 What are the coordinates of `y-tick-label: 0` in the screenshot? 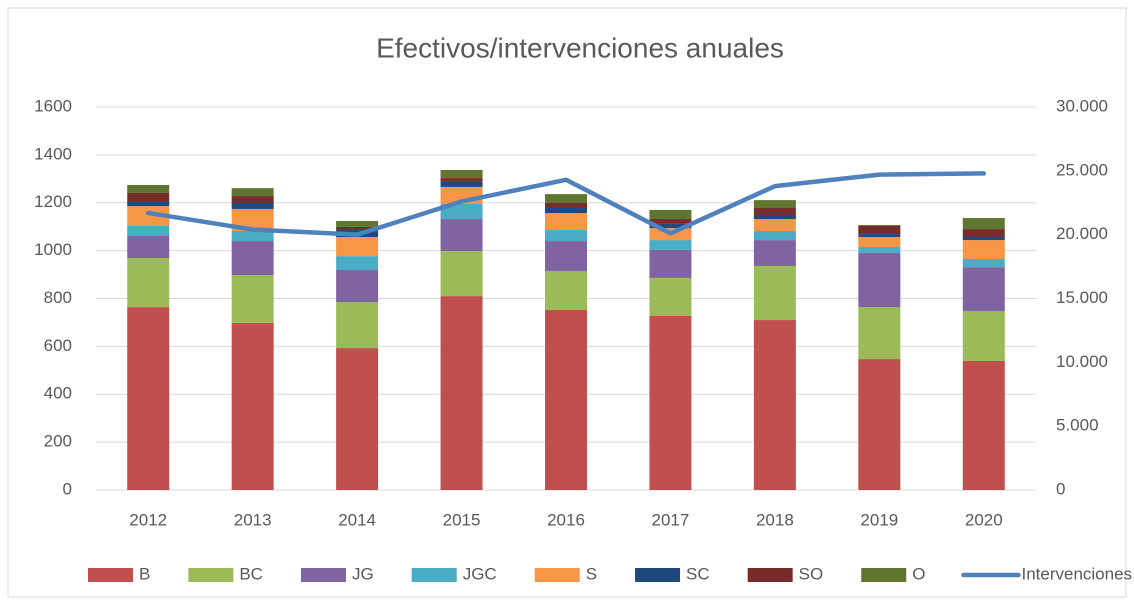 It's located at (67, 488).